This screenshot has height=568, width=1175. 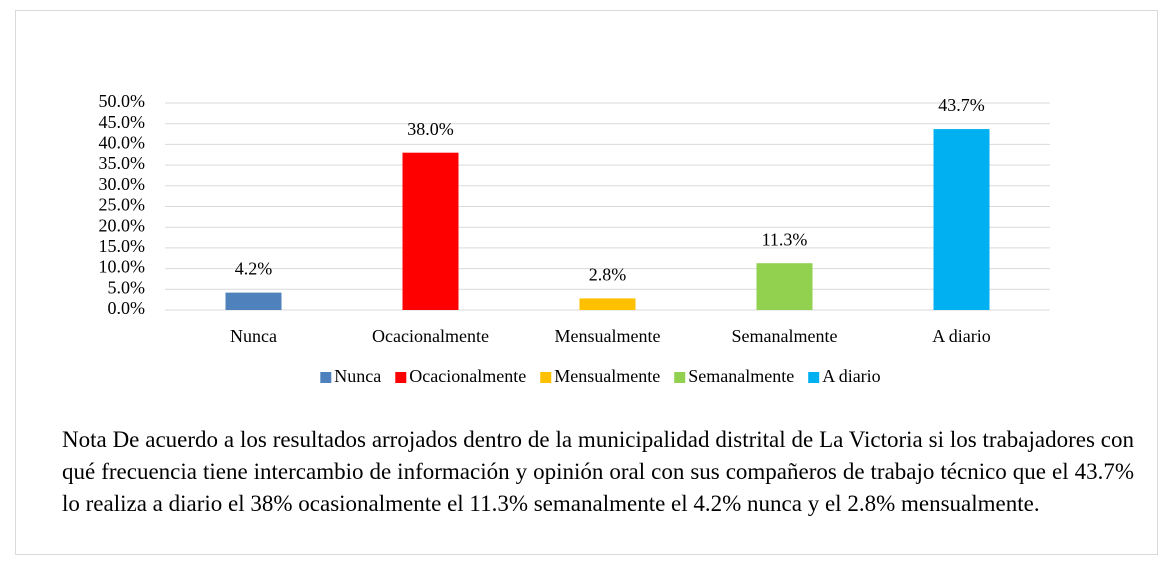 I want to click on y-tick-label: 50.0%, so click(x=122, y=101).